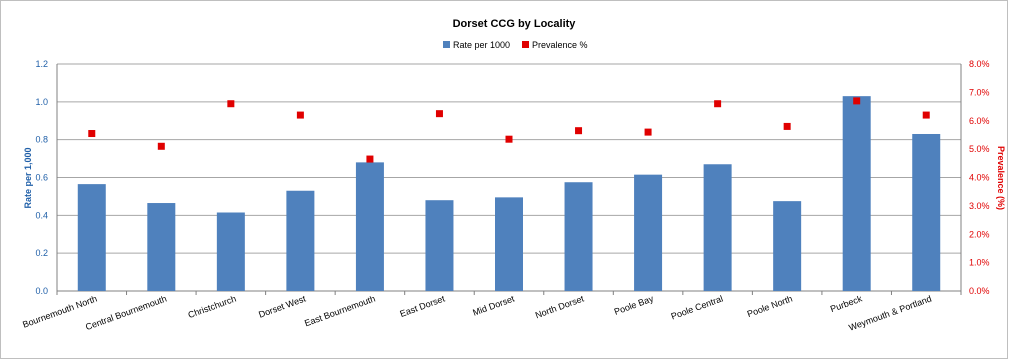  What do you see at coordinates (979, 149) in the screenshot?
I see `right-tick-label: 5.0%` at bounding box center [979, 149].